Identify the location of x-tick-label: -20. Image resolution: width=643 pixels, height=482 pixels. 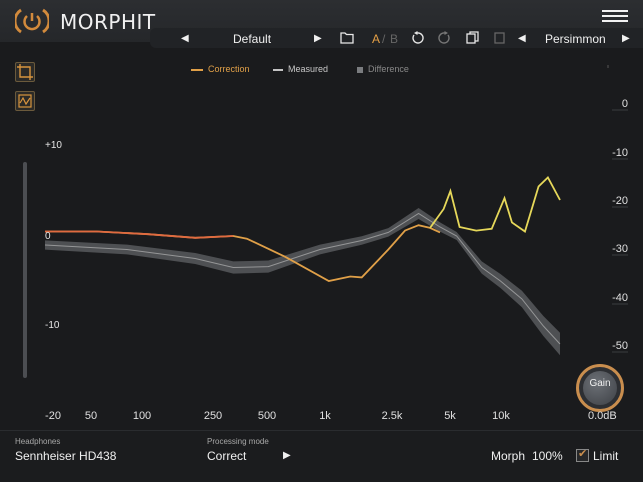
(53, 416).